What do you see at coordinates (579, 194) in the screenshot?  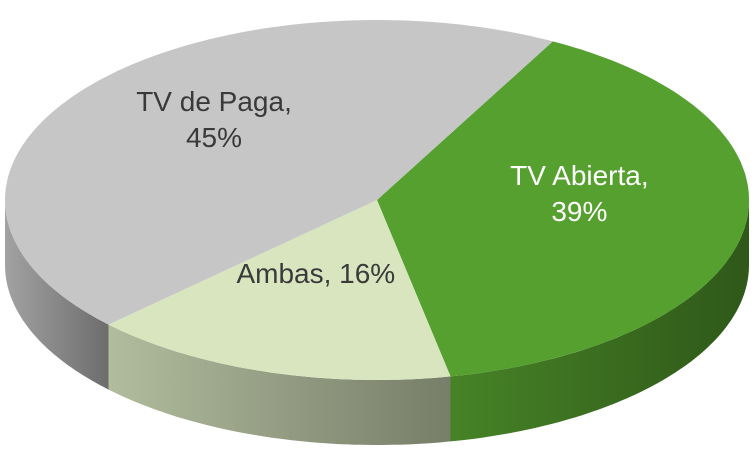 I see `data-label: TV Abierta, 39%` at bounding box center [579, 194].